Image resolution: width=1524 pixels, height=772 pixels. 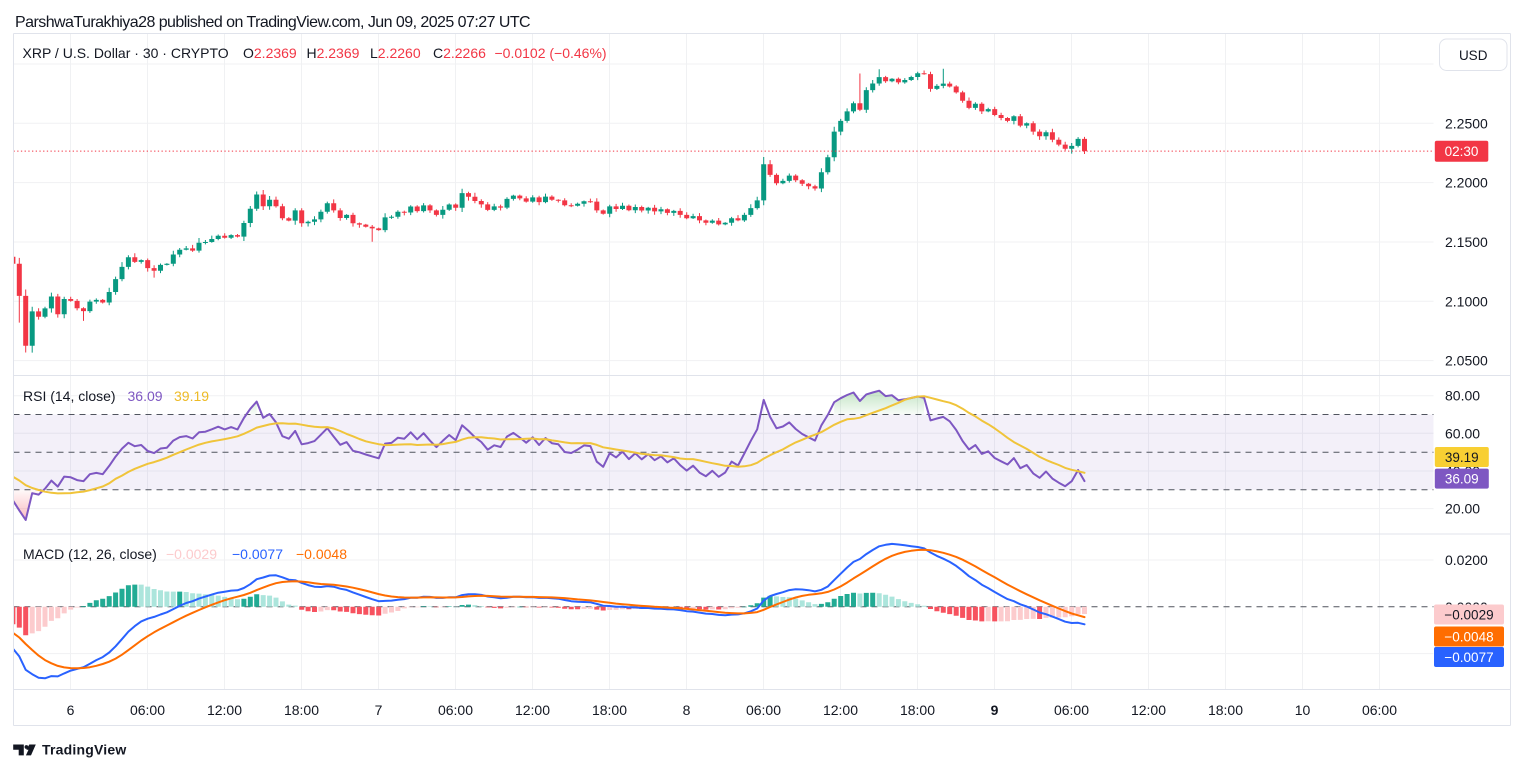 What do you see at coordinates (374, 53) in the screenshot?
I see `svg-text: L` at bounding box center [374, 53].